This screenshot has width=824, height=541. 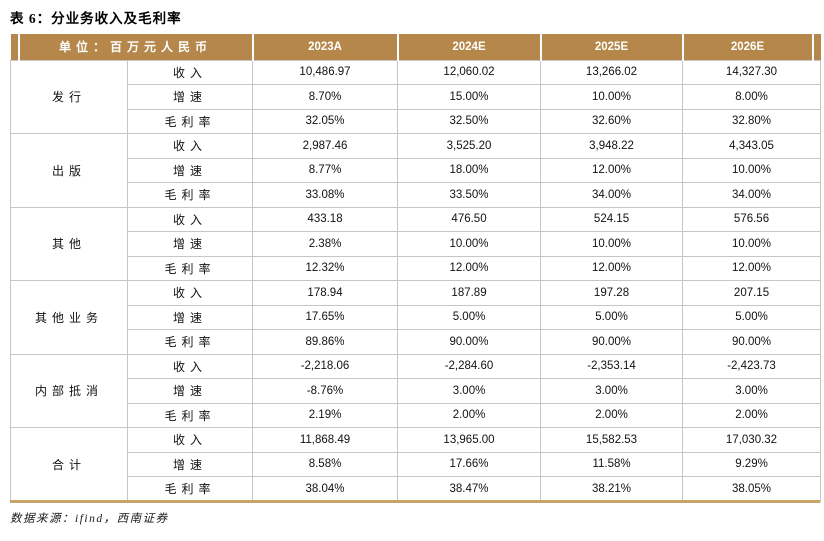 I want to click on group-label: 合计, so click(x=69, y=464).